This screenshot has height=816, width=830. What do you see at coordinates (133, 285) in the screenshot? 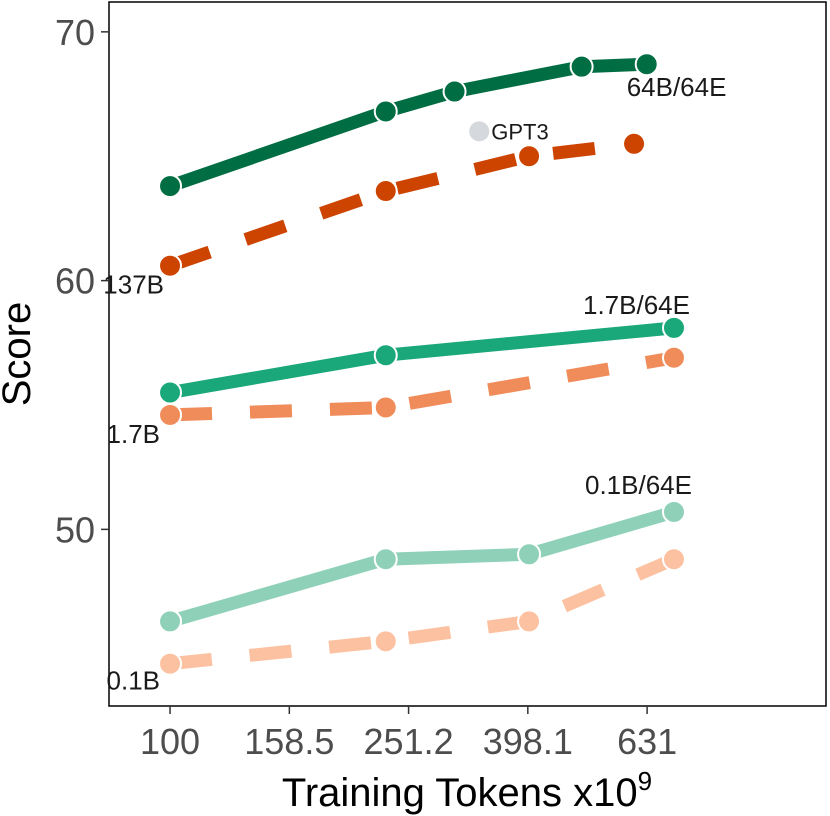
I see `series-label: 137B` at bounding box center [133, 285].